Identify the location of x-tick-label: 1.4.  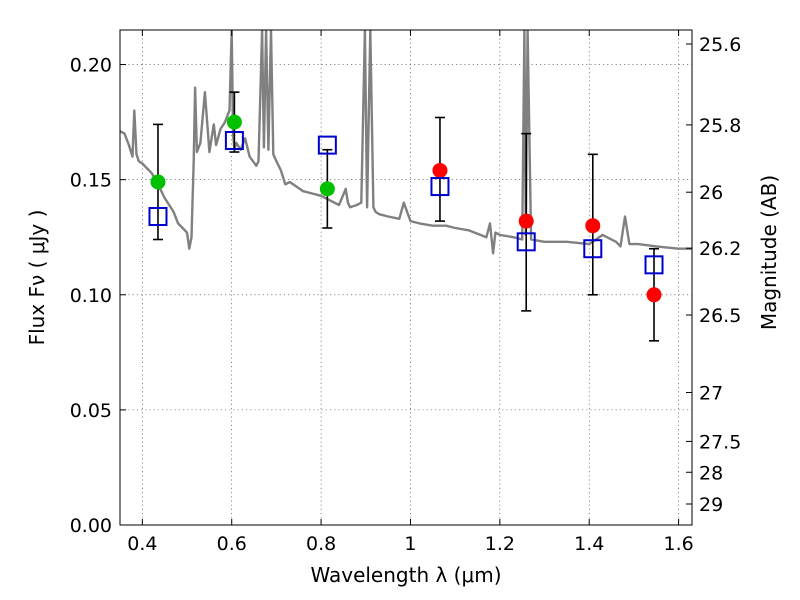
(589, 544).